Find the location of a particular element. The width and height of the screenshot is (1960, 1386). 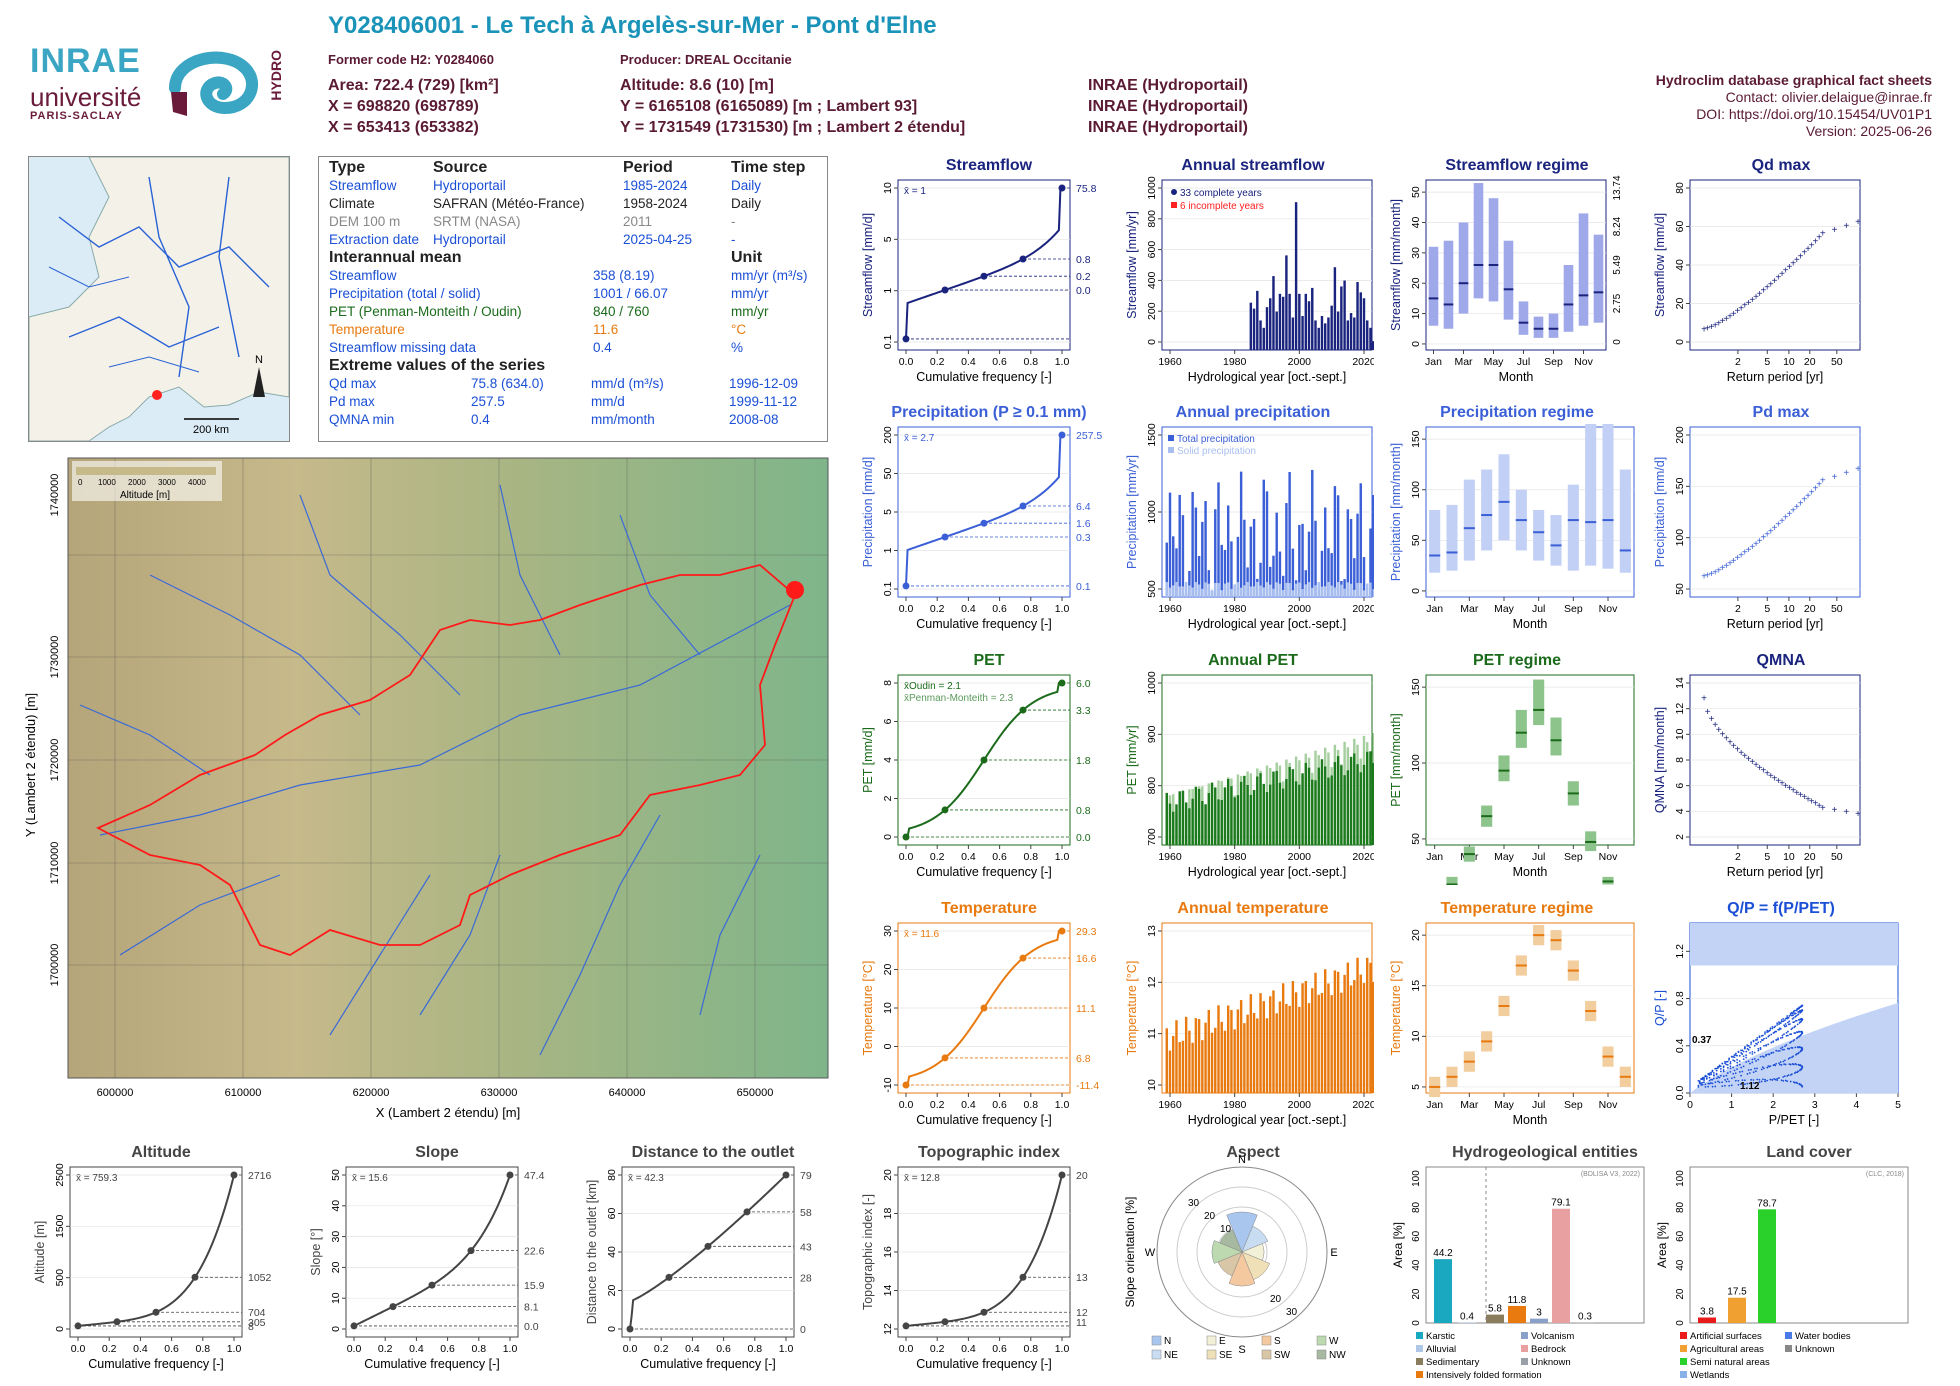

precipitation_regime-xtick: Sep is located at coordinates (1573, 609).